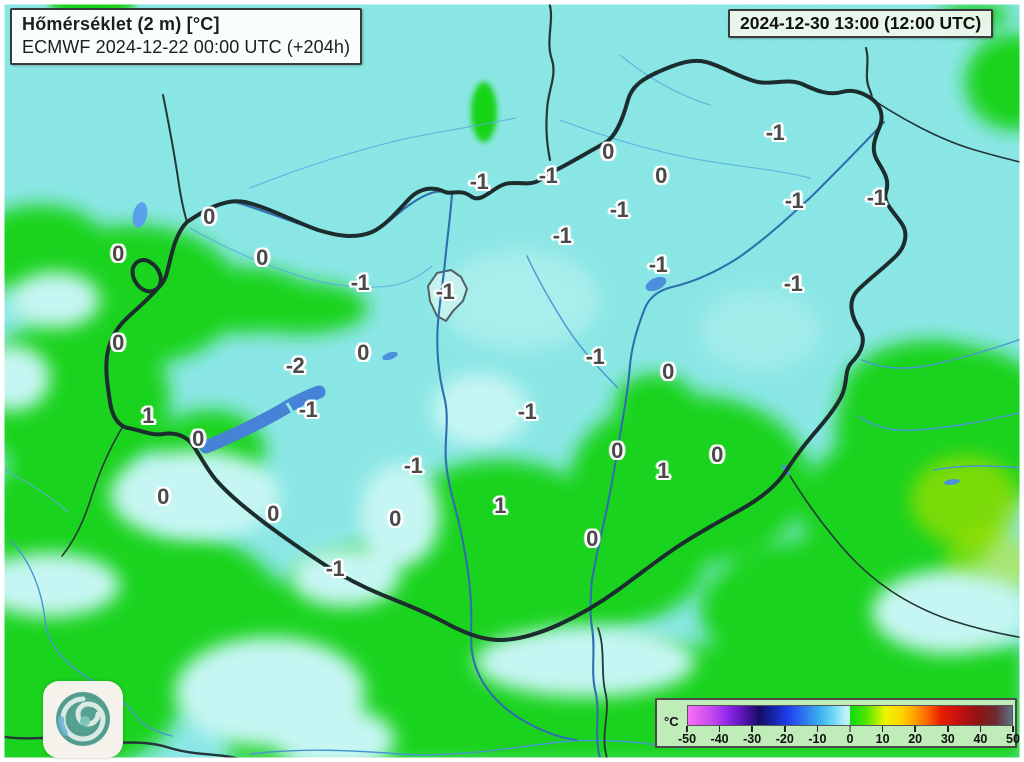 This screenshot has height=762, width=1024. What do you see at coordinates (390, 356) in the screenshot?
I see `lake-velence` at bounding box center [390, 356].